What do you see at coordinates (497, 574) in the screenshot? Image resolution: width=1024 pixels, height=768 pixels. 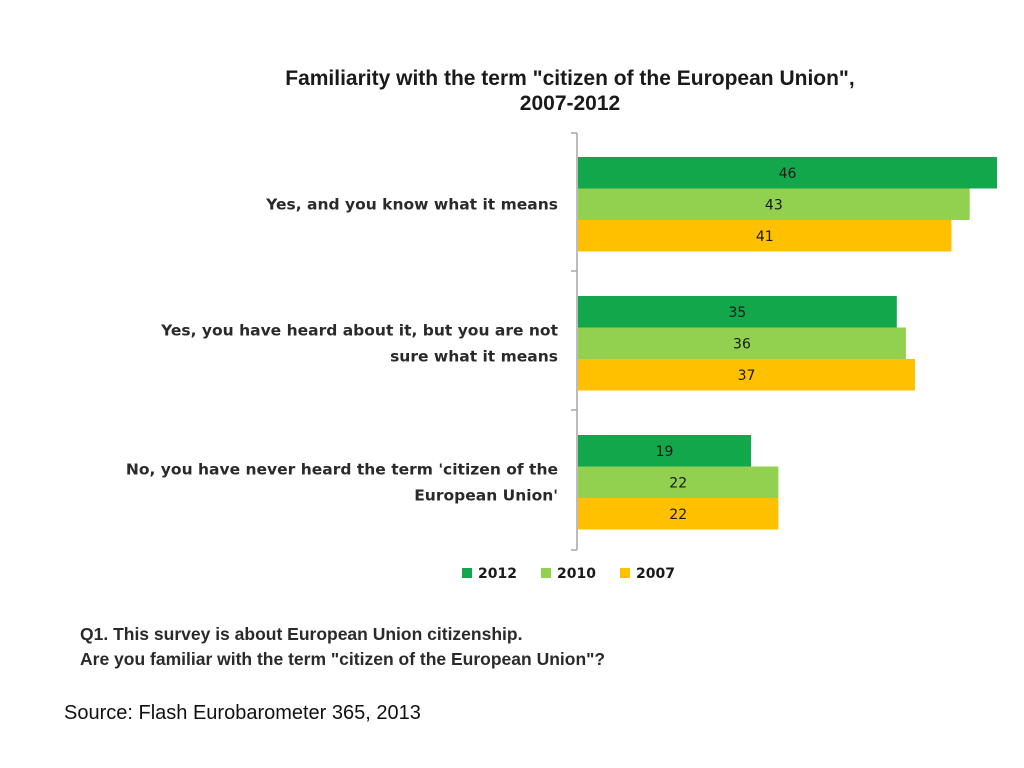 I see `legend-label-2012: 2012` at bounding box center [497, 574].